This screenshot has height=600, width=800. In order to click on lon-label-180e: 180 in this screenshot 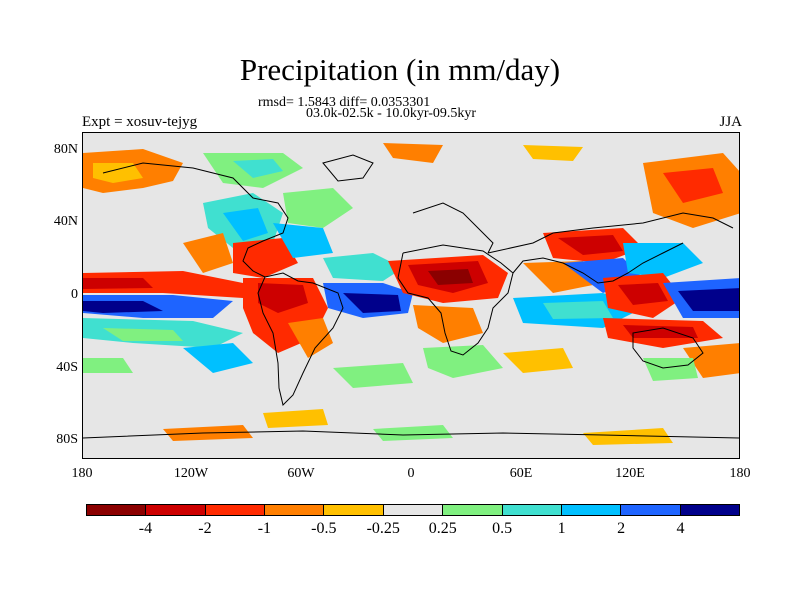, I will do `click(740, 473)`.